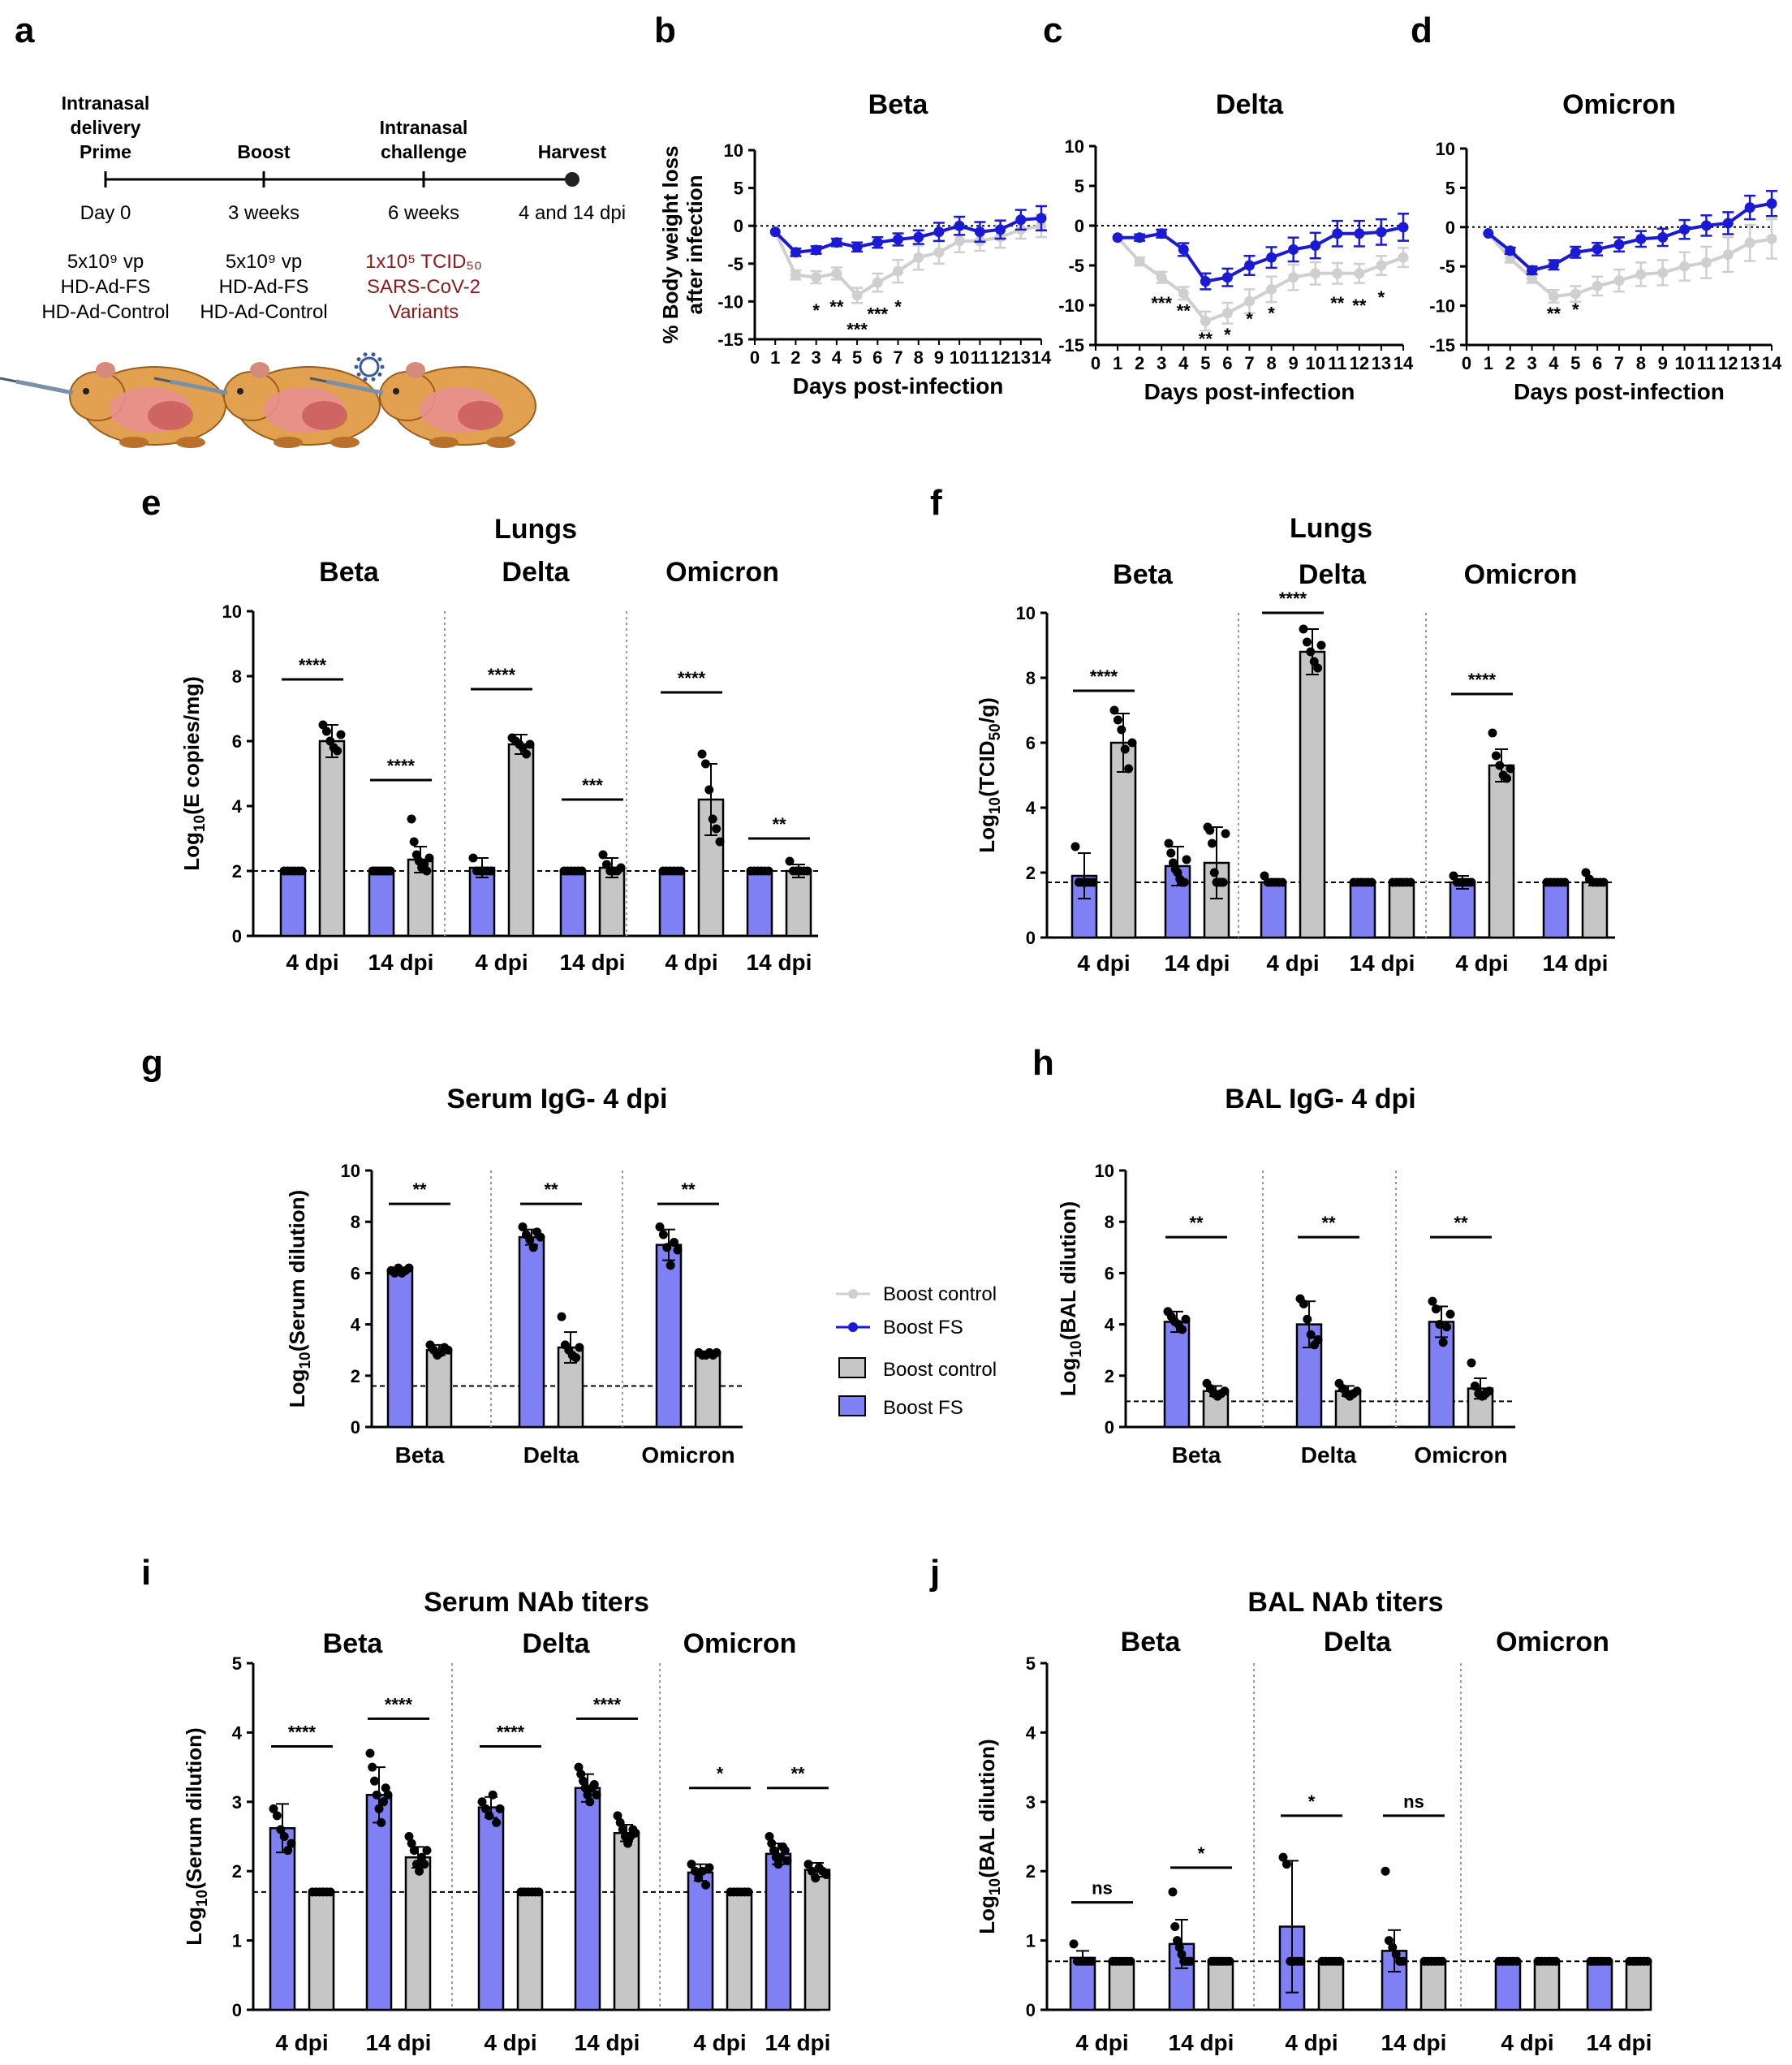 This screenshot has width=1792, height=2065. I want to click on timeline-step-label: challenge, so click(424, 151).